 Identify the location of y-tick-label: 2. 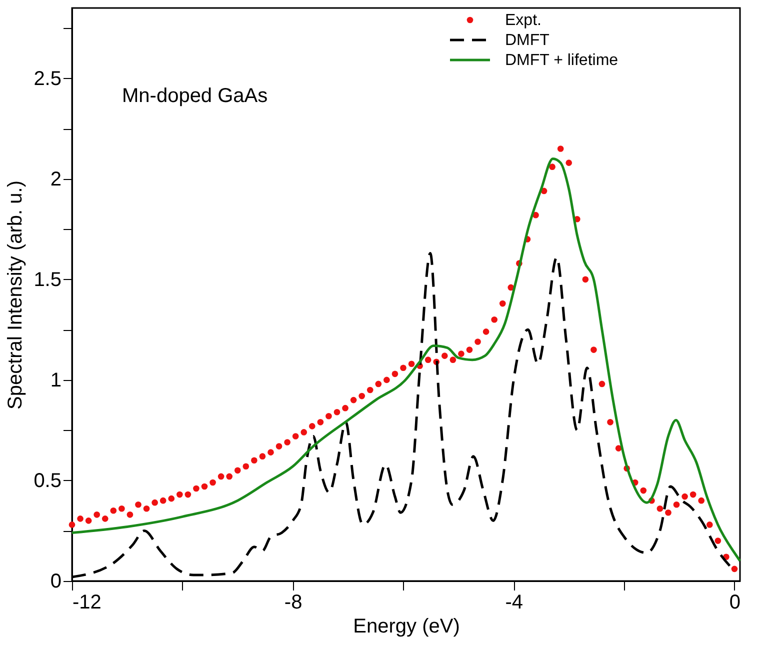
(56, 179).